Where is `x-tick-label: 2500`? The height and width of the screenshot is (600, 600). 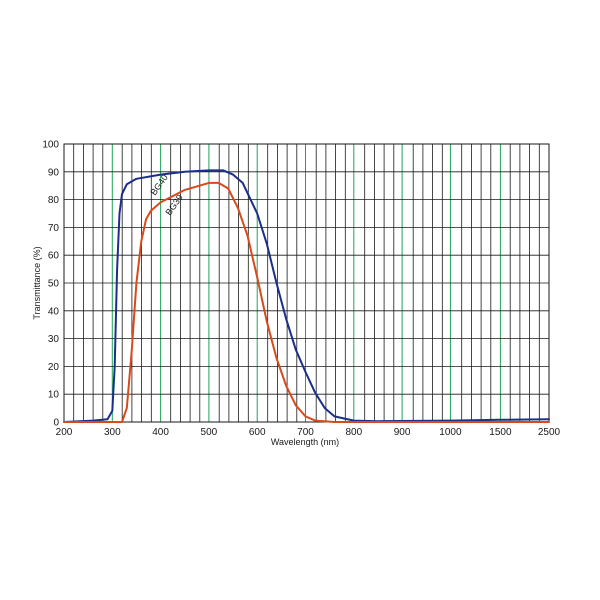
x-tick-label: 2500 is located at coordinates (549, 432).